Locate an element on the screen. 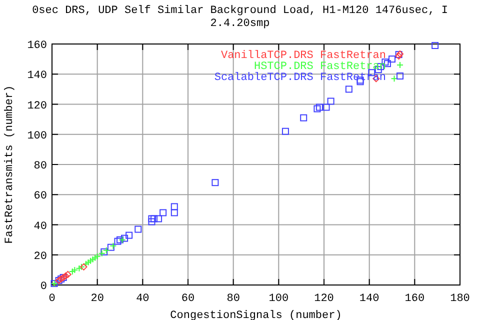 This screenshot has height=320, width=480. chart-title: 0sec DRS, UDP Self Similar Background Load, H1-M120 1476usec, I is located at coordinates (240, 11).